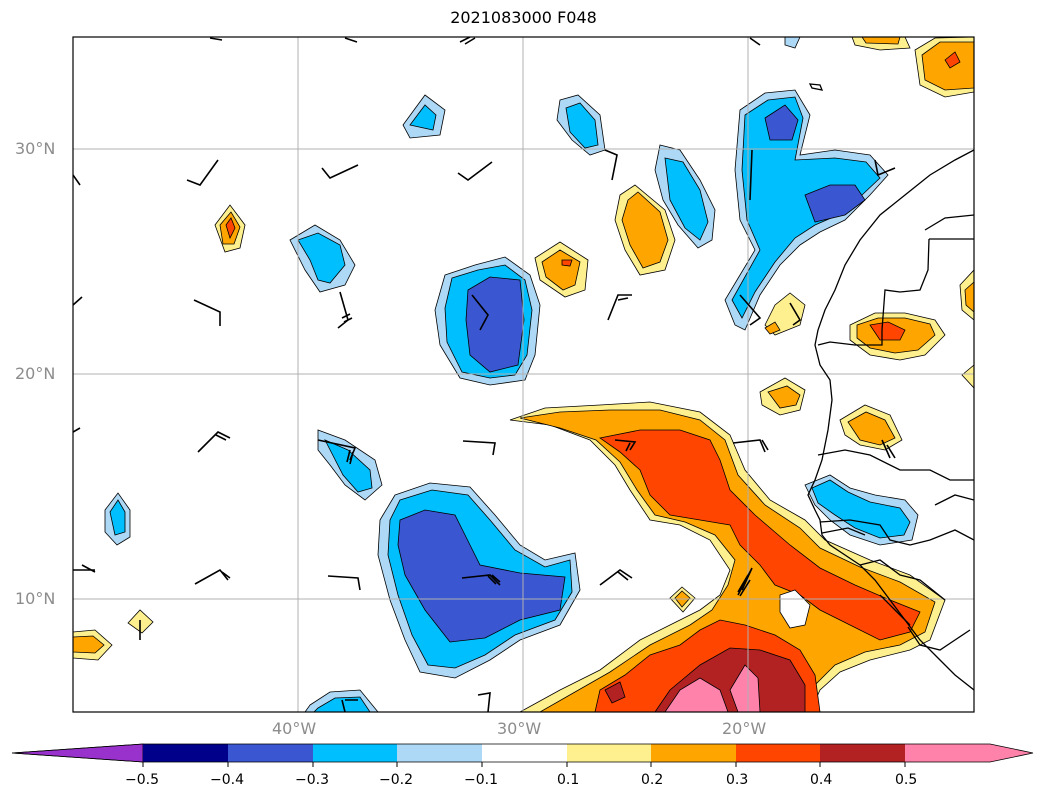  I want to click on coastline, so click(890, 387).